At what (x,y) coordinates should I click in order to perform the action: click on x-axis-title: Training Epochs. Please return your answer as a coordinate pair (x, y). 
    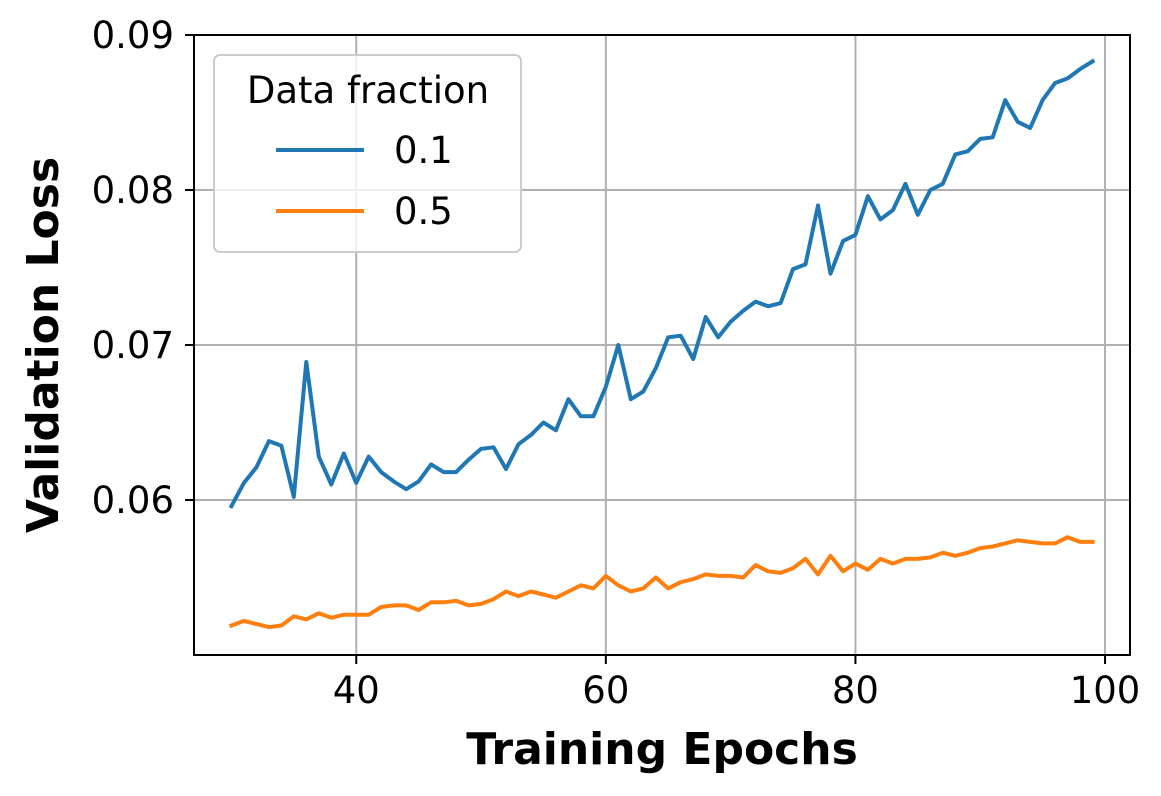
    Looking at the image, I should click on (662, 749).